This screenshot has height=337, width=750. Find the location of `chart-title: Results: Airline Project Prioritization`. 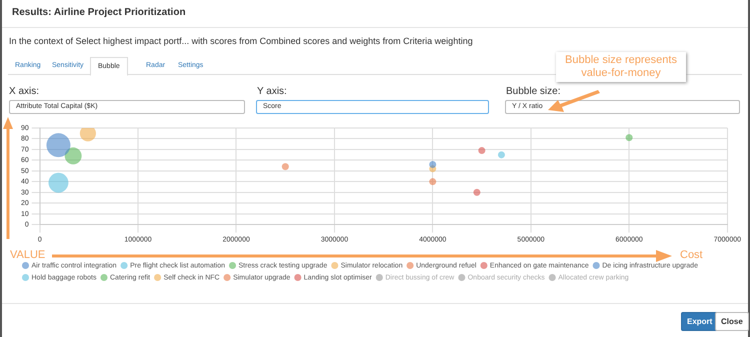

chart-title: Results: Airline Project Prioritization is located at coordinates (99, 12).